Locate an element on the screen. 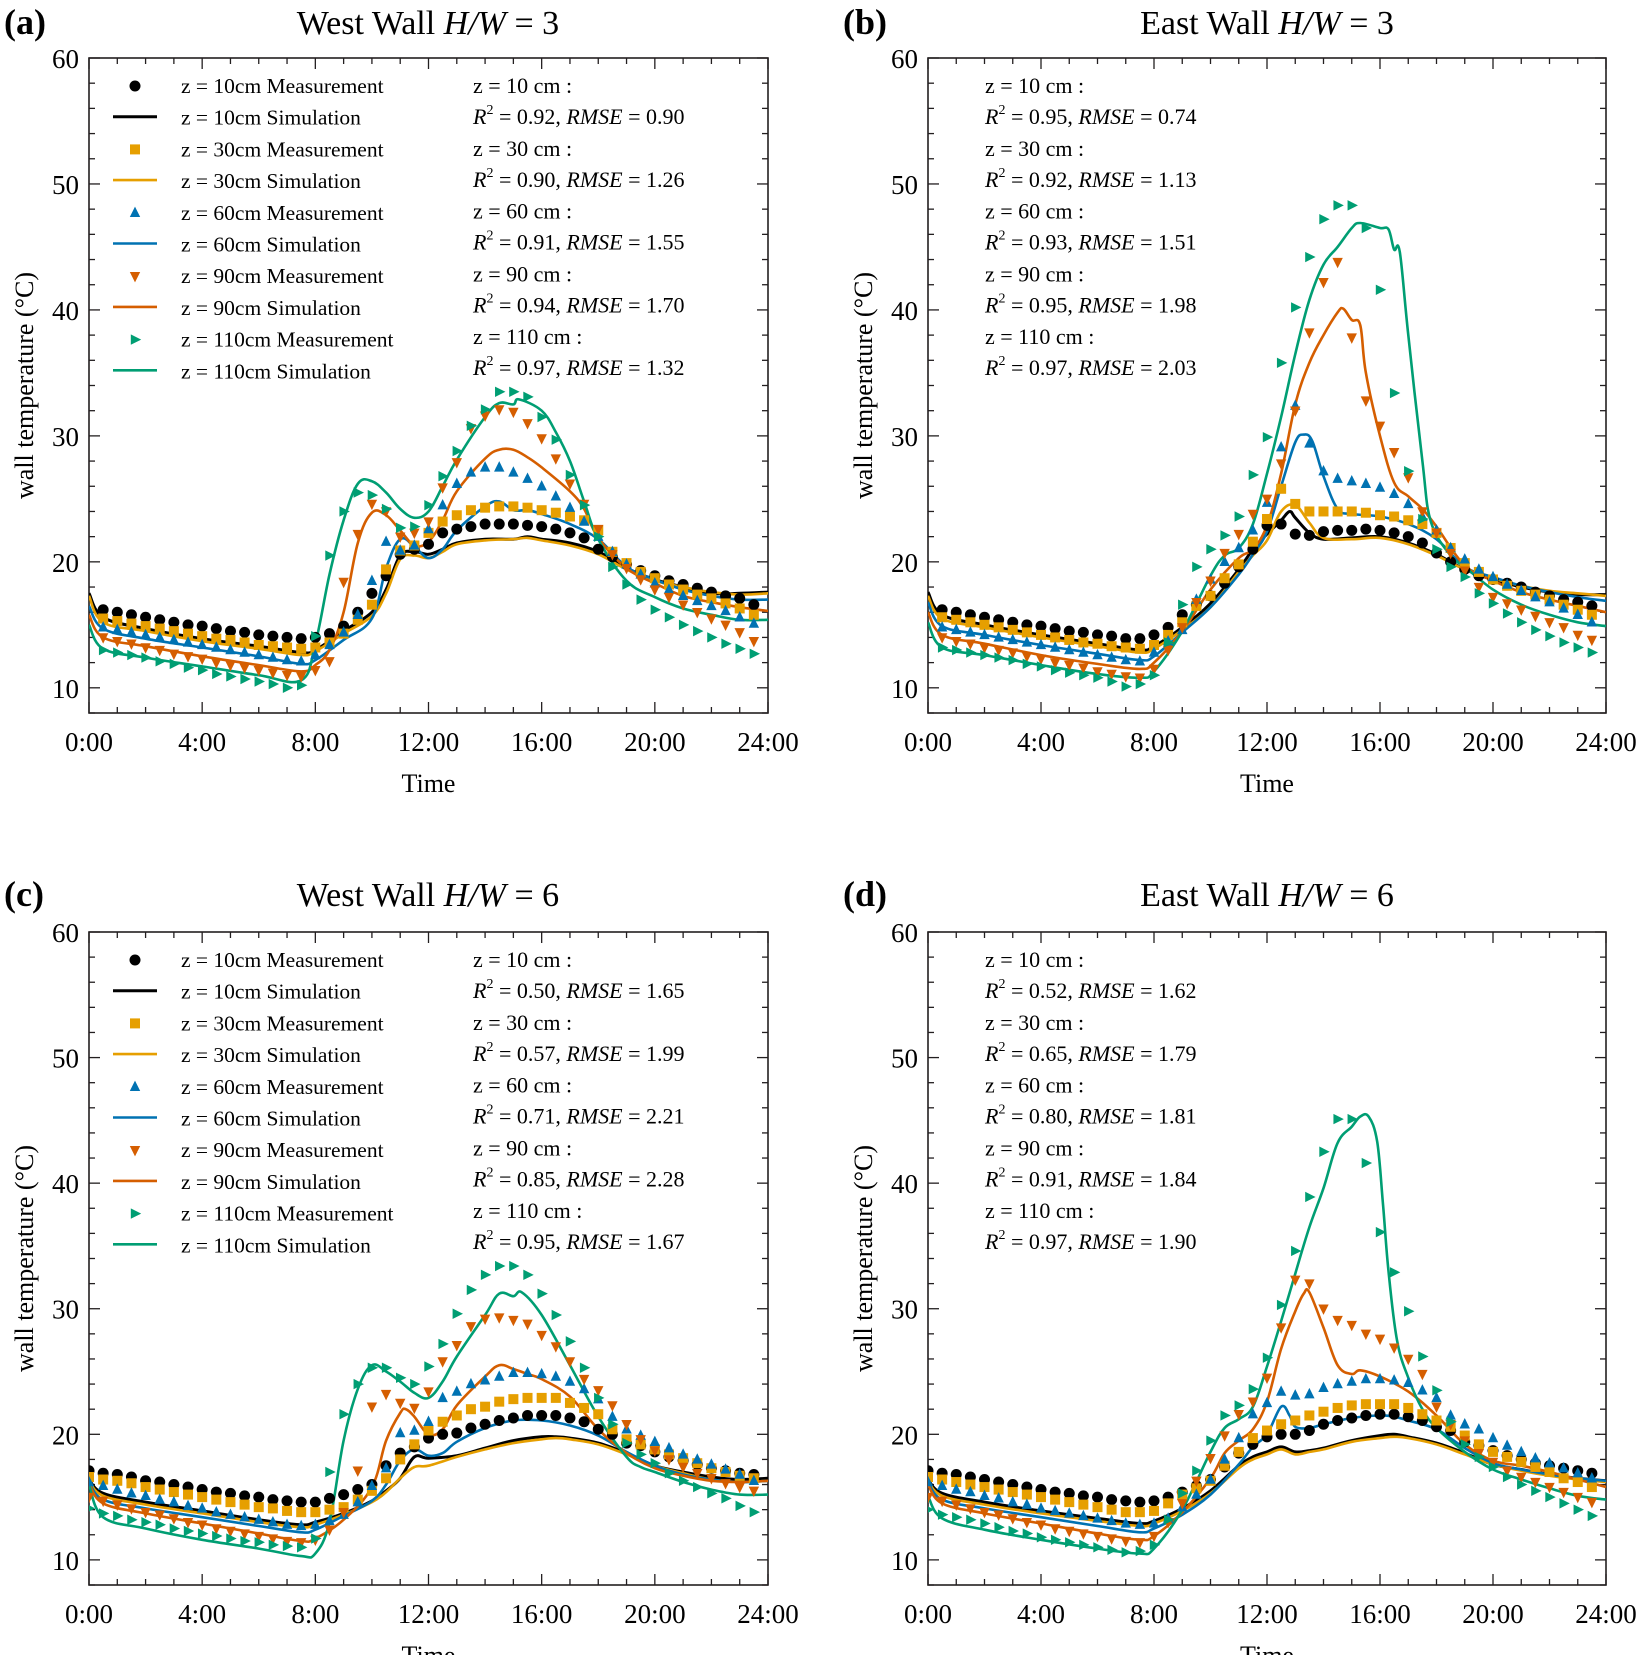  legend-label: z = 110cm Measurement is located at coordinates (287, 340).